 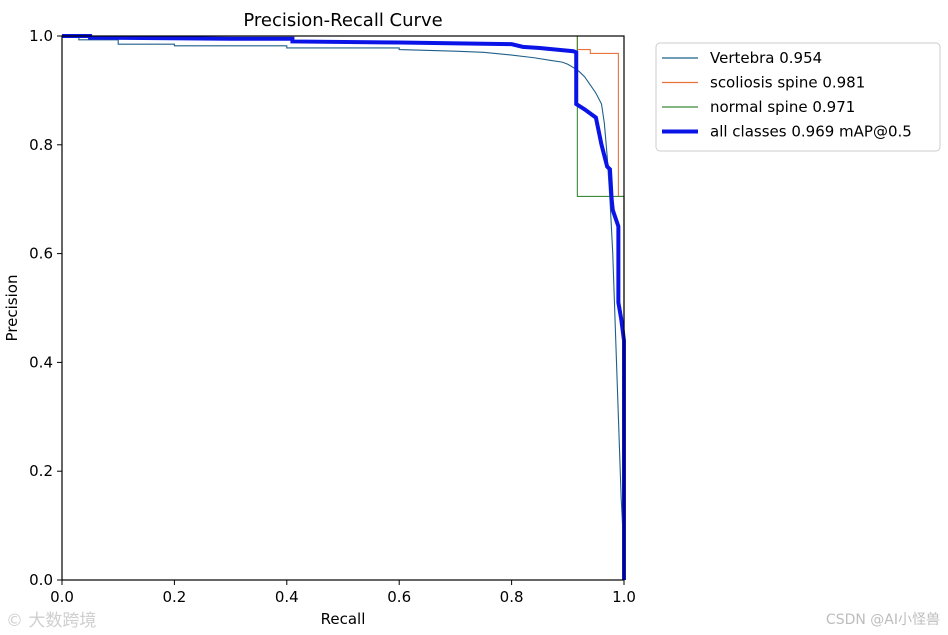 I want to click on x-tick-label: 0.4, so click(x=287, y=597).